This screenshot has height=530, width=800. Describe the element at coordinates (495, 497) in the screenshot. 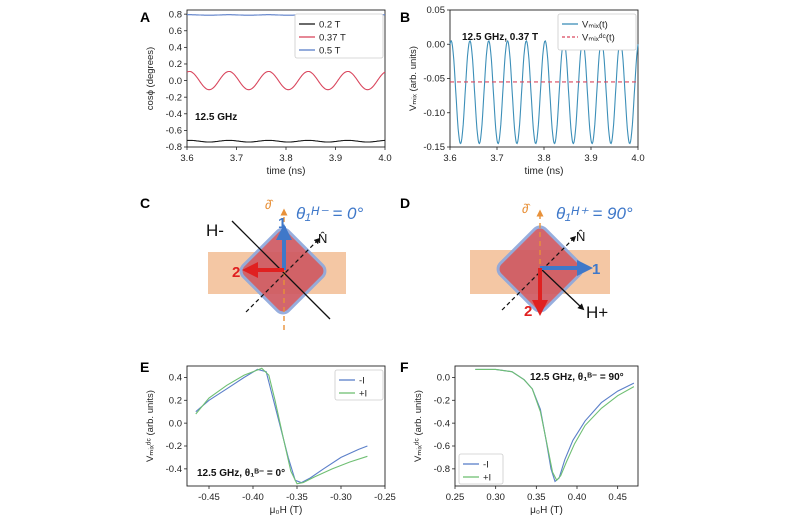

I see `x-tick-label-f: 0.30` at that location.